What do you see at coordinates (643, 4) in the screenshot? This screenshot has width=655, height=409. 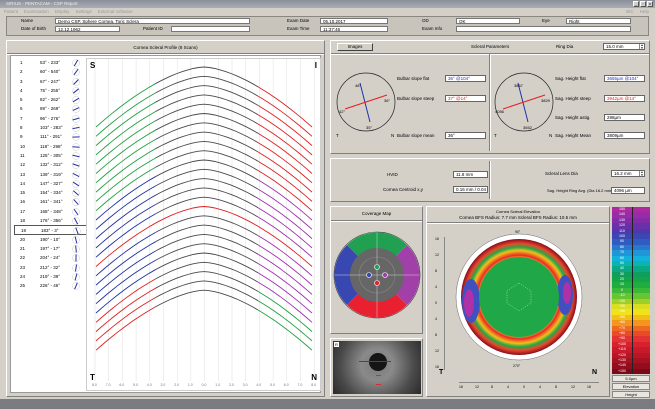 I see `maximize-button: ▫` at bounding box center [643, 4].